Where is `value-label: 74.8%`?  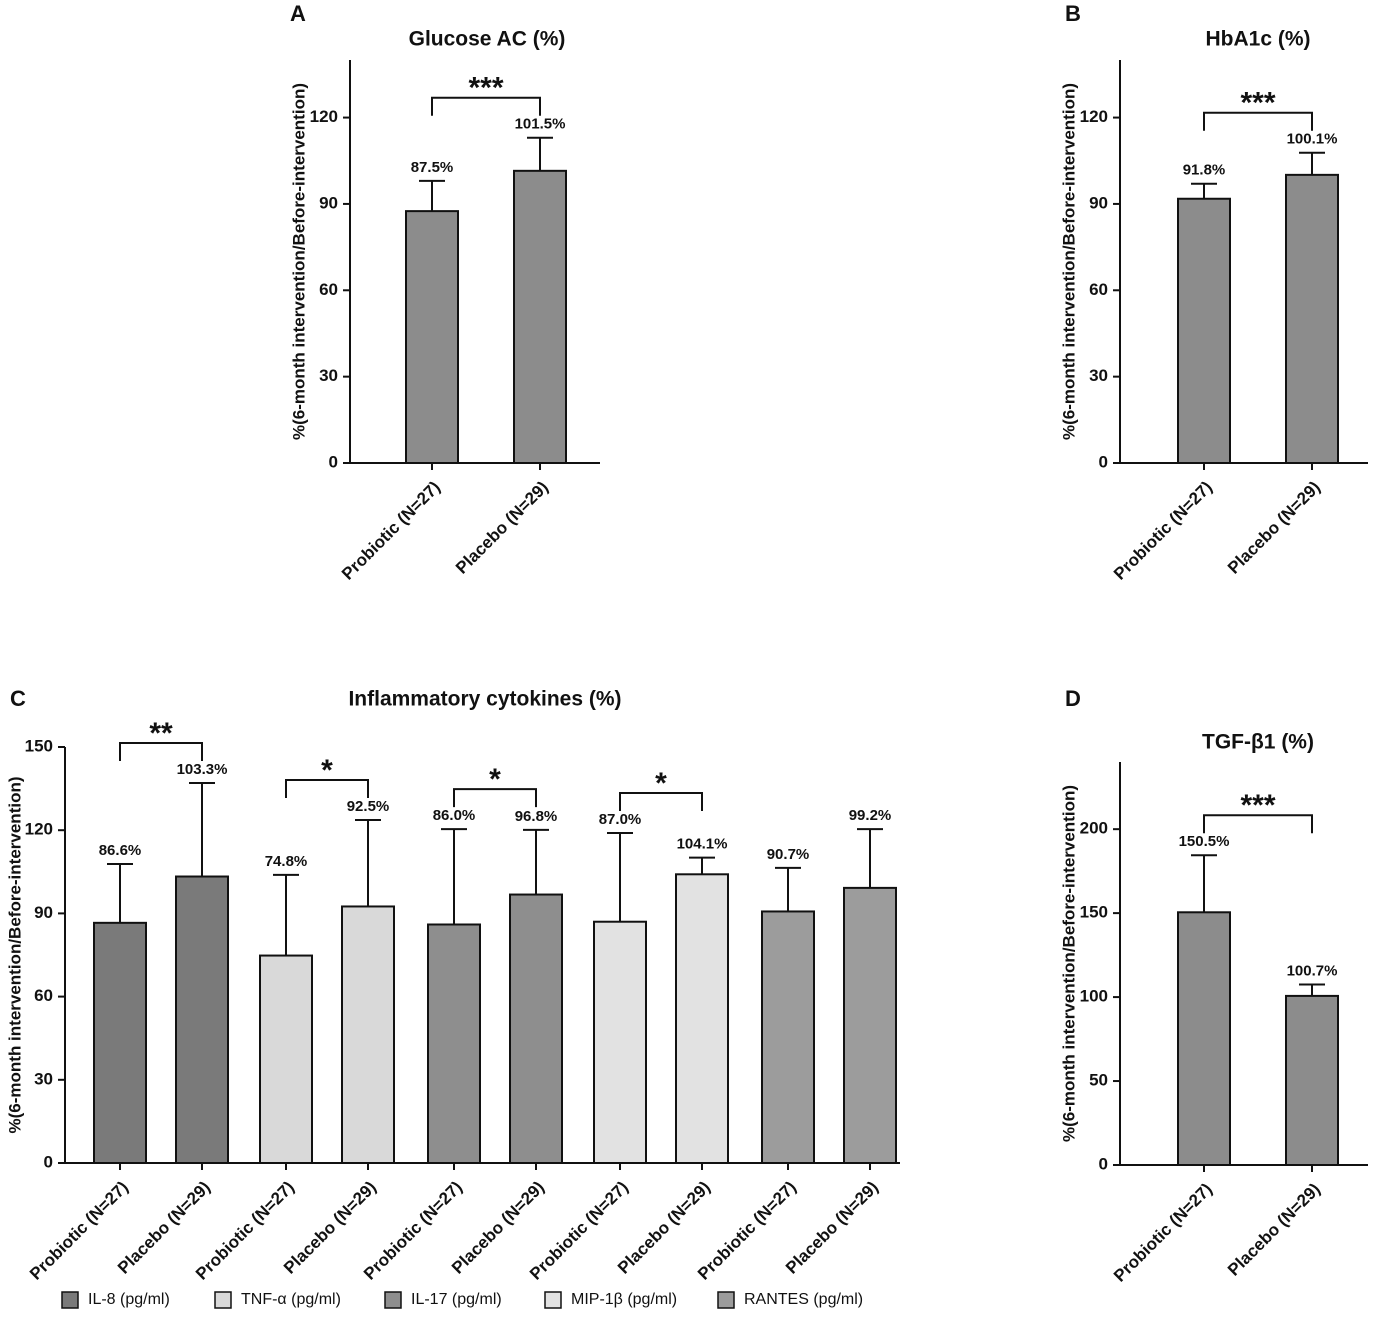 value-label: 74.8% is located at coordinates (286, 861).